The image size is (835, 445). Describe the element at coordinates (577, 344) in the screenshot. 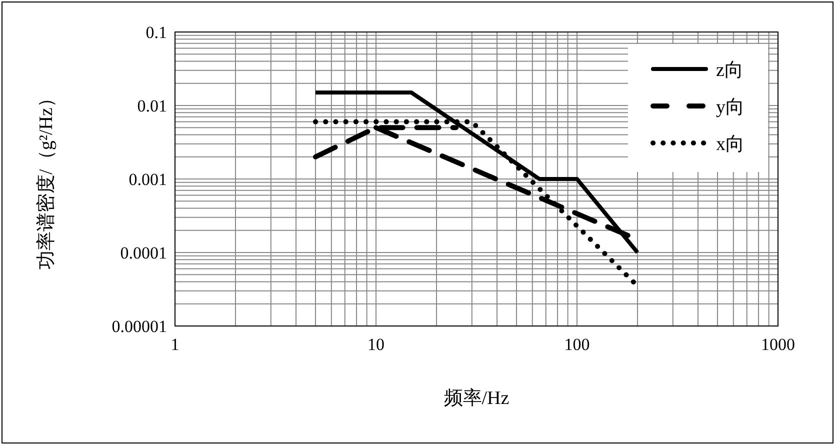

I see `x-tick-label: 100` at that location.